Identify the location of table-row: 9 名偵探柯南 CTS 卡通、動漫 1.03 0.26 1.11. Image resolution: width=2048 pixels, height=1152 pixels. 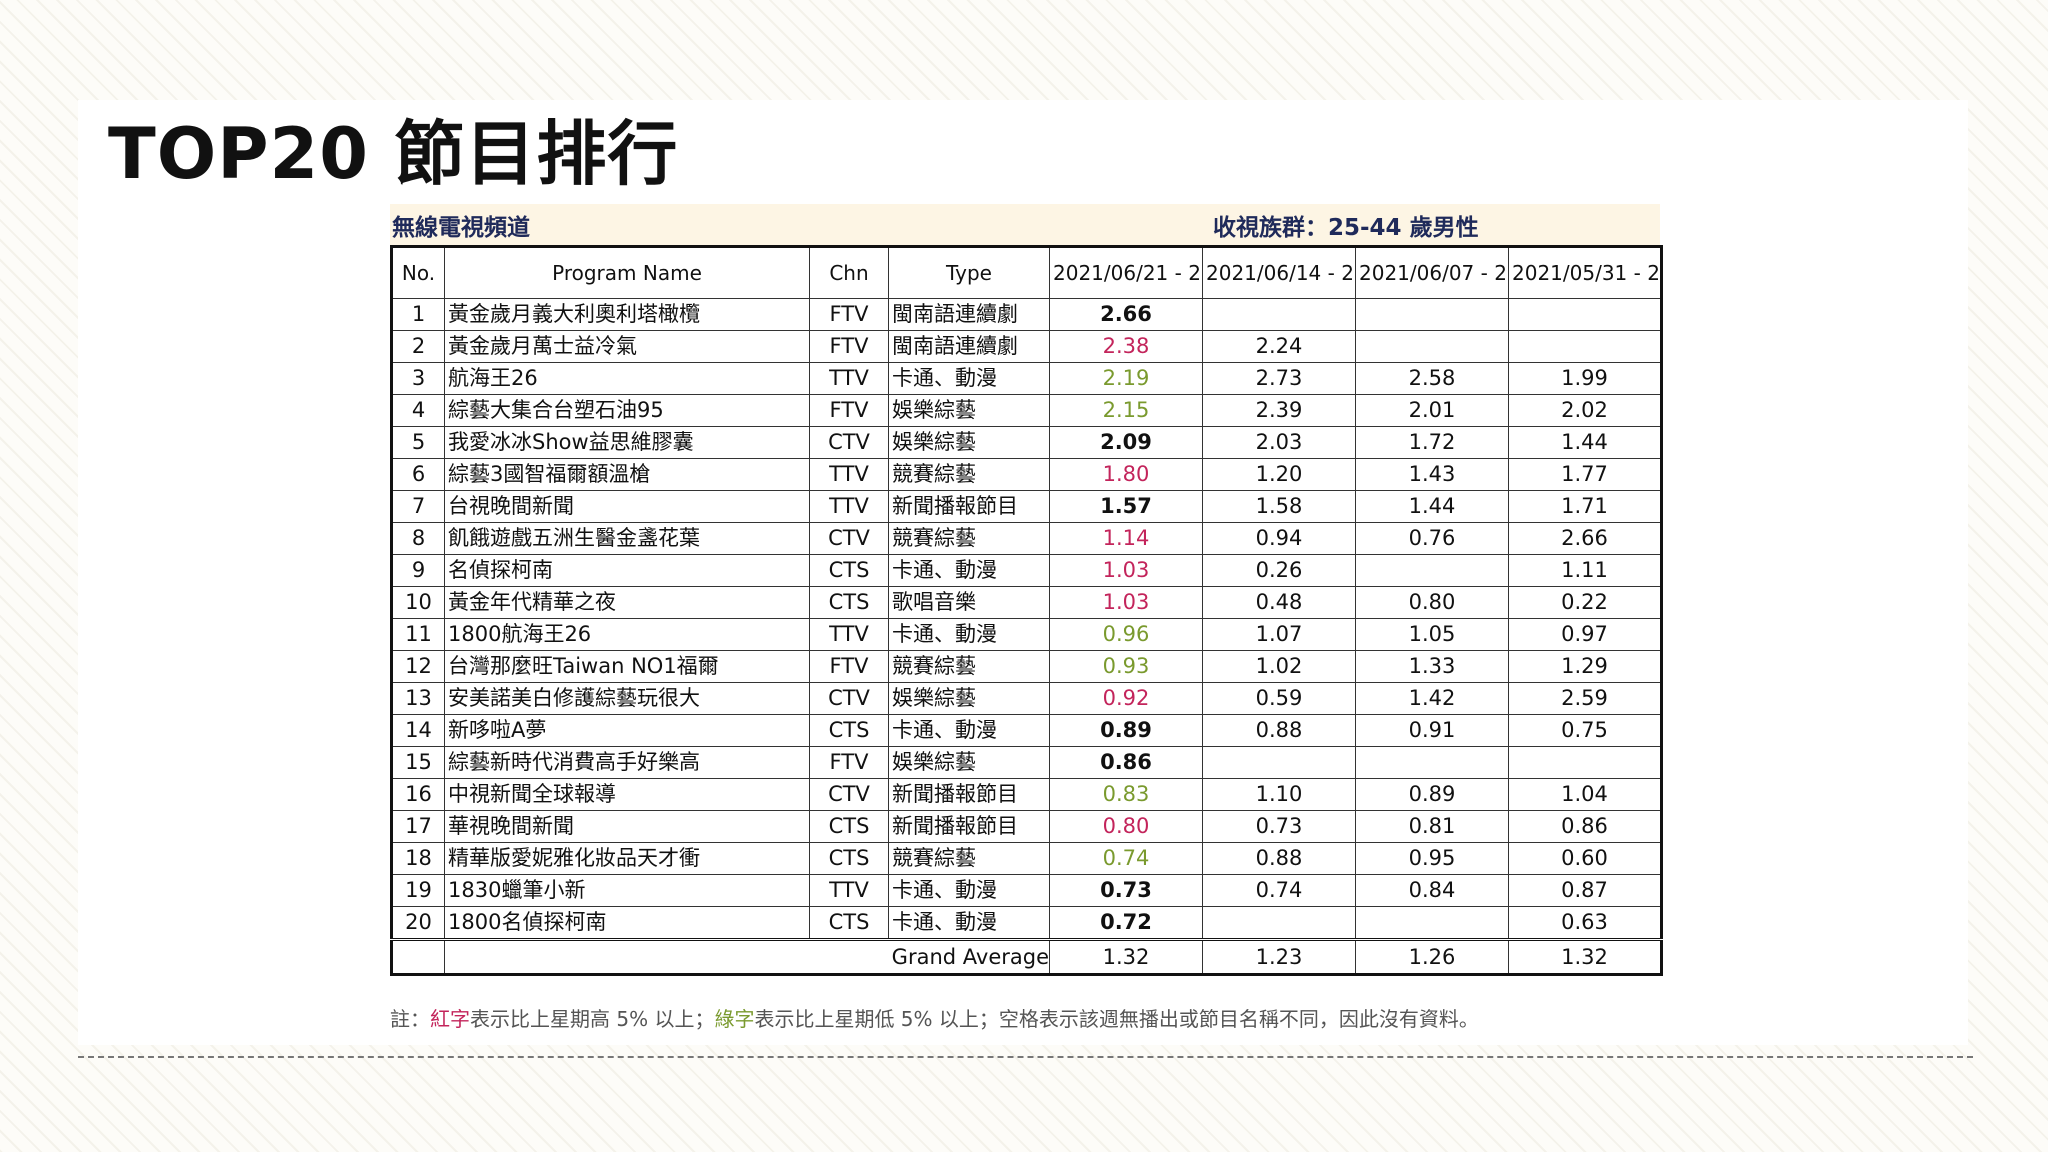
(1026, 570).